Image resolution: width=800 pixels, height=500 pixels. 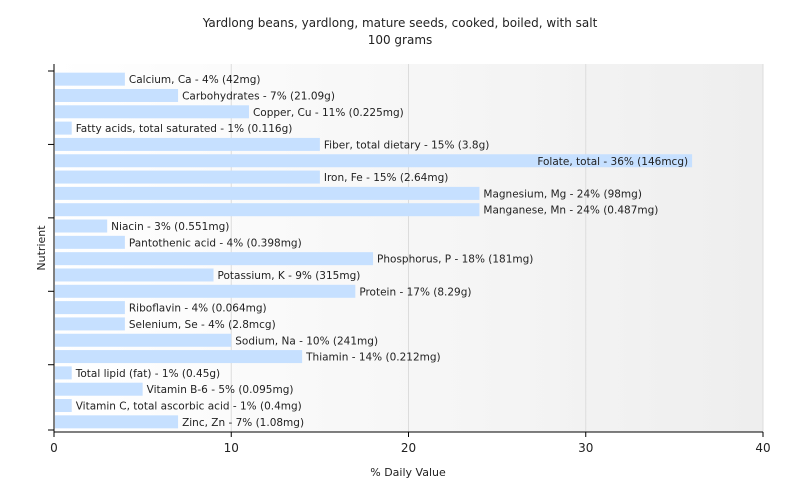 I want to click on x-tick-label: 10, so click(x=231, y=448).